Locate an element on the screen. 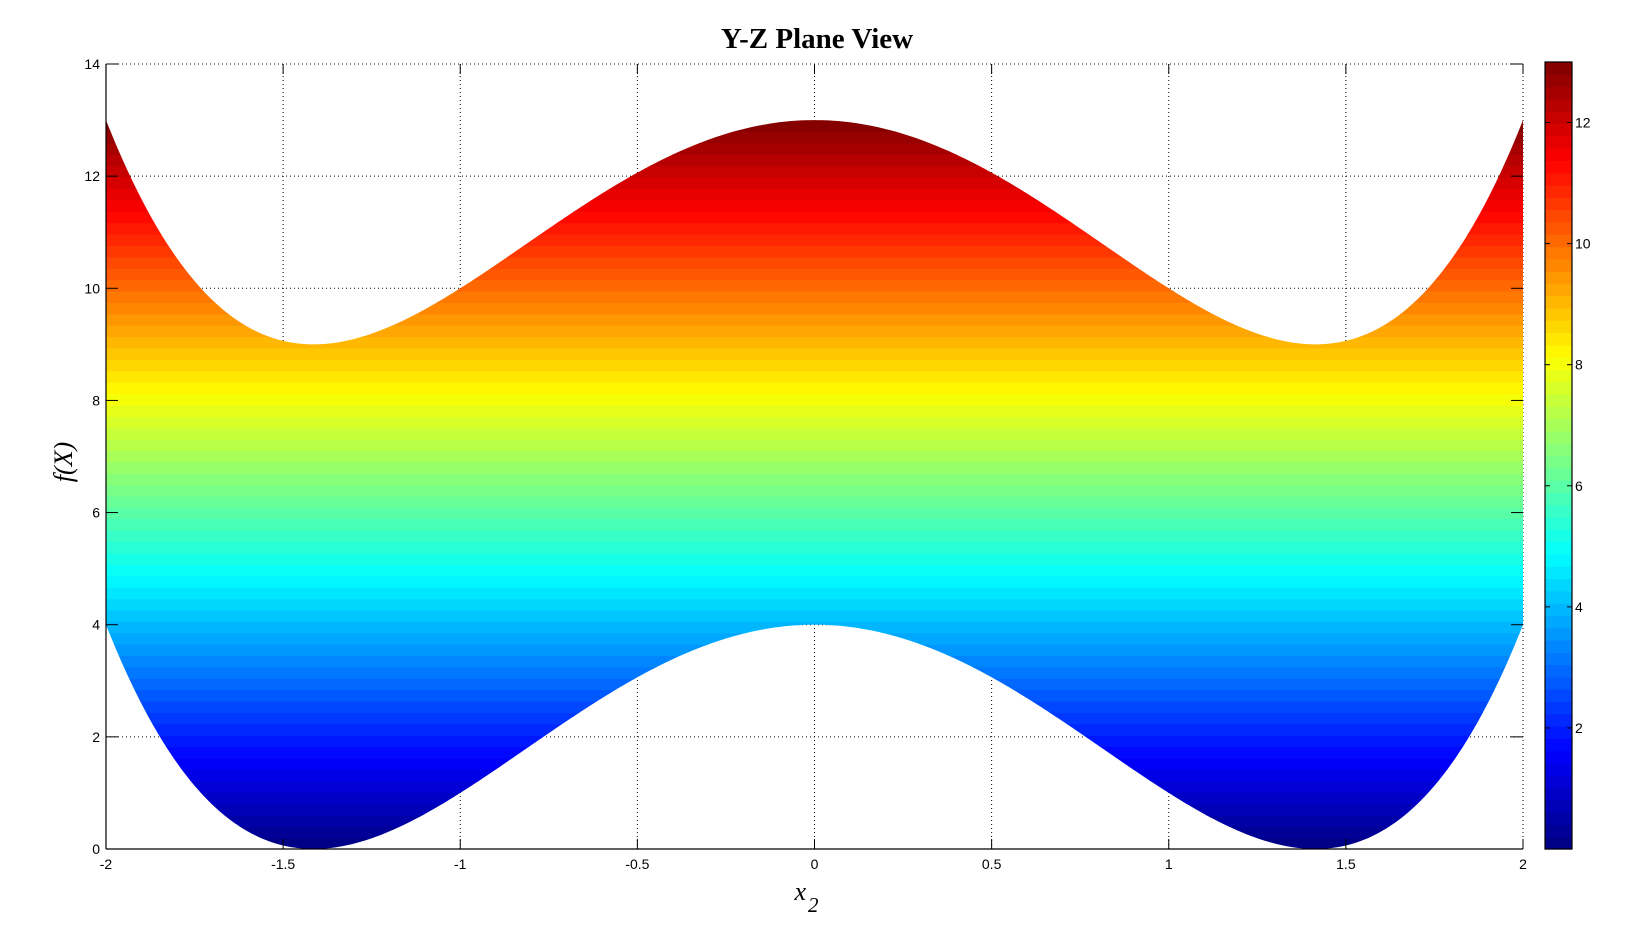 The image size is (1632, 945). x-tick-label: -1.5 is located at coordinates (283, 864).